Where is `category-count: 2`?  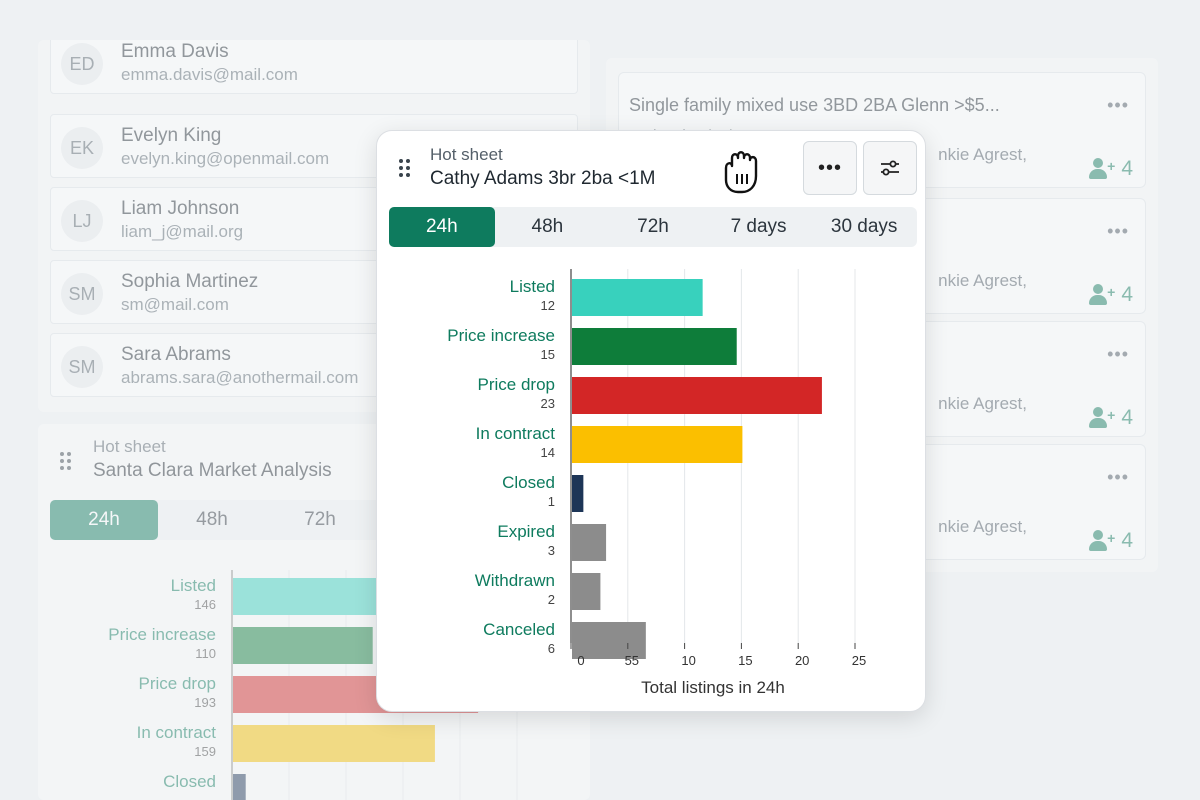
category-count: 2 is located at coordinates (551, 599).